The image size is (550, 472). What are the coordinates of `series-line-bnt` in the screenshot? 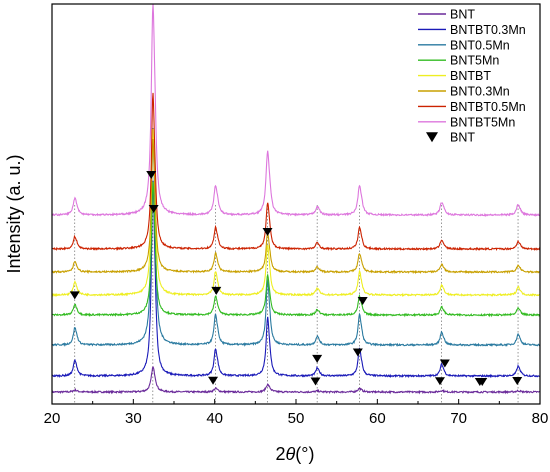 It's located at (296, 380).